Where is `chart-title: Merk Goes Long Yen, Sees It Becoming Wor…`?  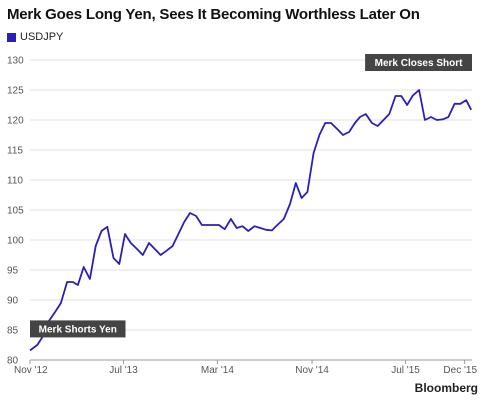 chart-title: Merk Goes Long Yen, Sees It Becoming Wor… is located at coordinates (213, 14).